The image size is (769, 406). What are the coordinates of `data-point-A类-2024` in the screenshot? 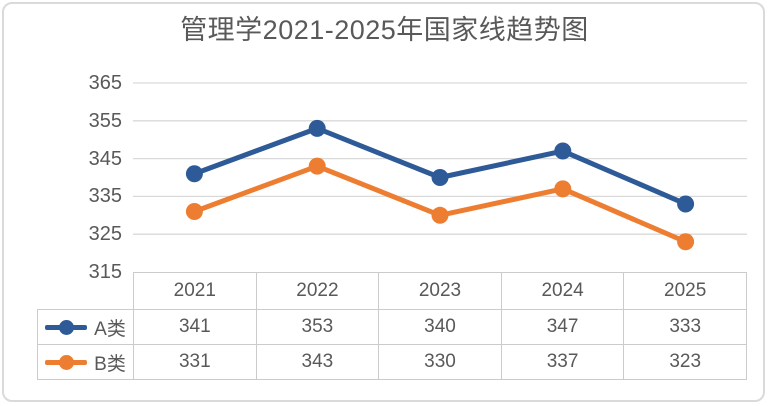 It's located at (563, 151).